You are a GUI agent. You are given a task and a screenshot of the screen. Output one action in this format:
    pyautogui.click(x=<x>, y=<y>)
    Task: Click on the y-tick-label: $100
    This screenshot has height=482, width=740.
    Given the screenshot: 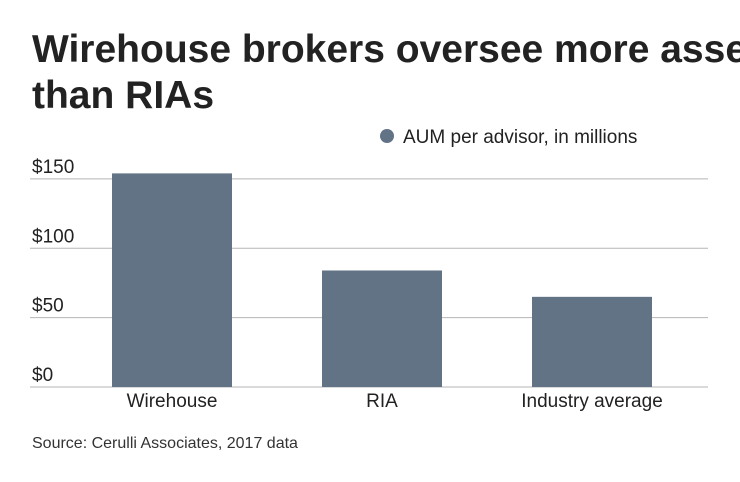 What is the action you would take?
    pyautogui.click(x=53, y=236)
    